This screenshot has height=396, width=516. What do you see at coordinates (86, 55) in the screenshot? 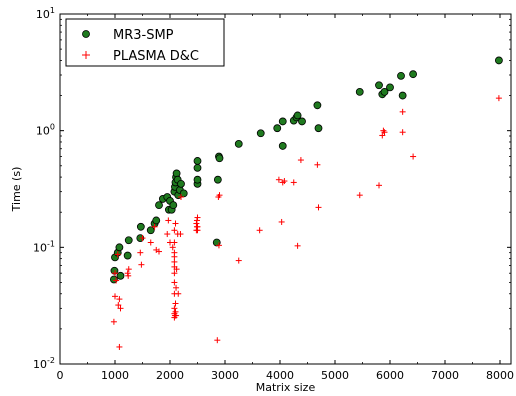
I see `legend-marker-plasma-dc` at bounding box center [86, 55].